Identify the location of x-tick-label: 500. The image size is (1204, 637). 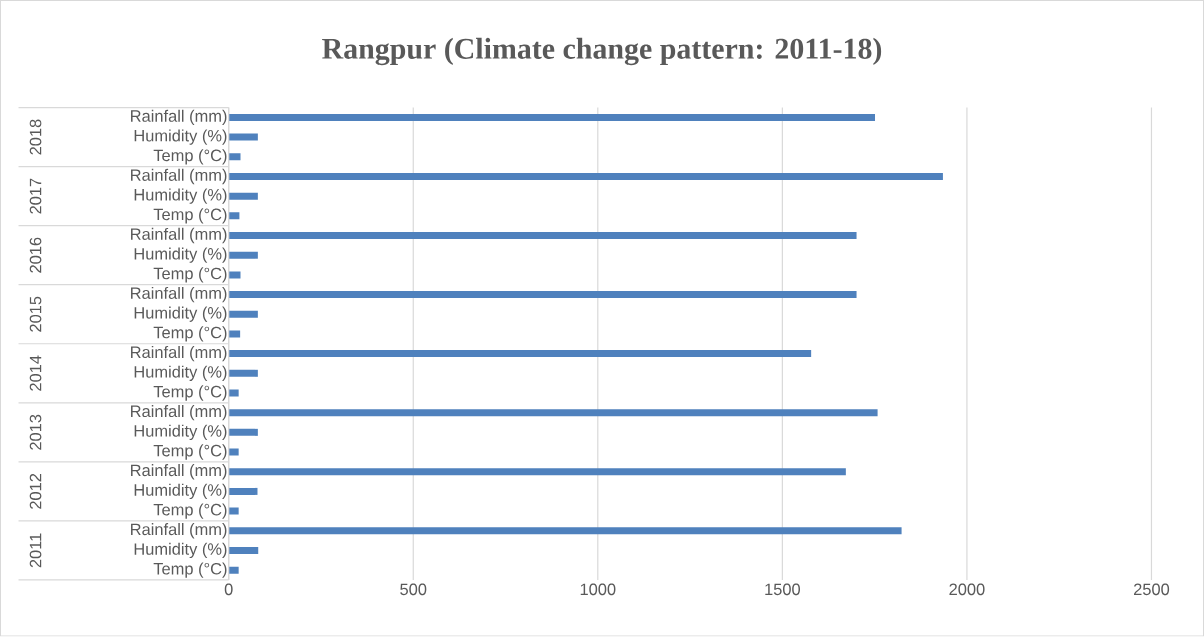
(413, 589).